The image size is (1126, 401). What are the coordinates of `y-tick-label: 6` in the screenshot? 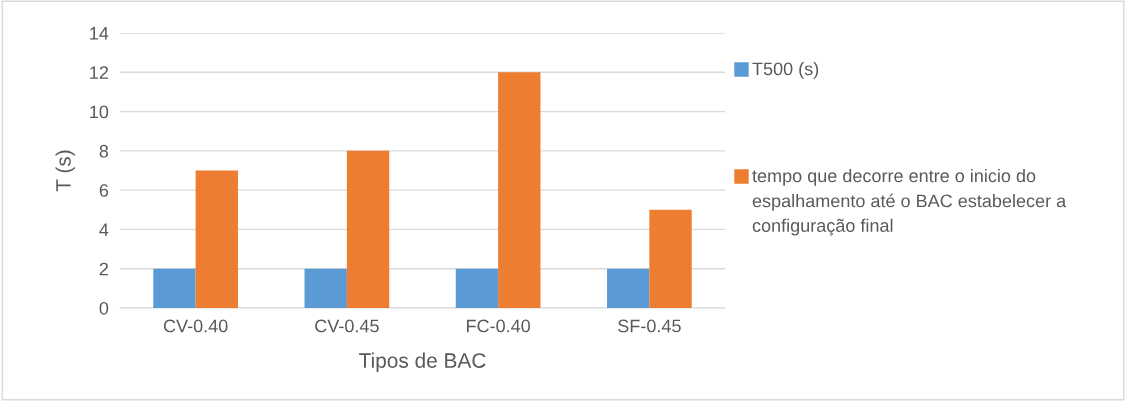 It's located at (104, 190).